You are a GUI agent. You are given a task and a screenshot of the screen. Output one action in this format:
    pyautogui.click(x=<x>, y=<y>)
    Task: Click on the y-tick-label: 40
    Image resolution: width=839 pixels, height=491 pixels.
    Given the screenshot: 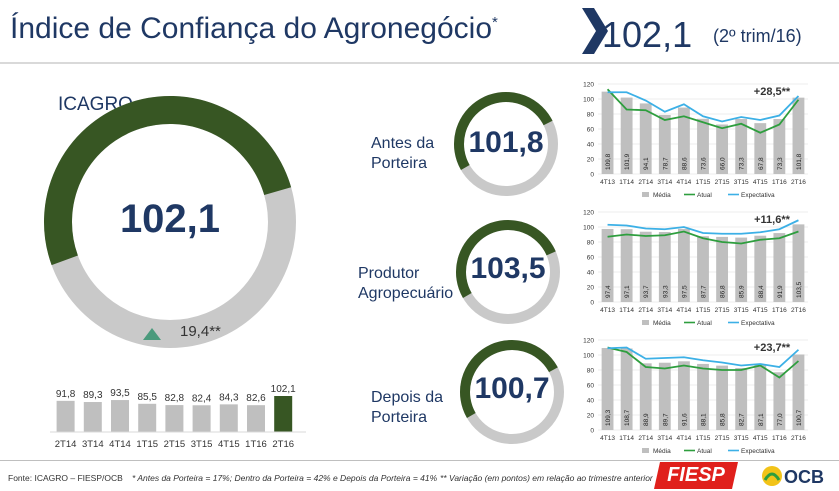 What is the action you would take?
    pyautogui.click(x=591, y=145)
    